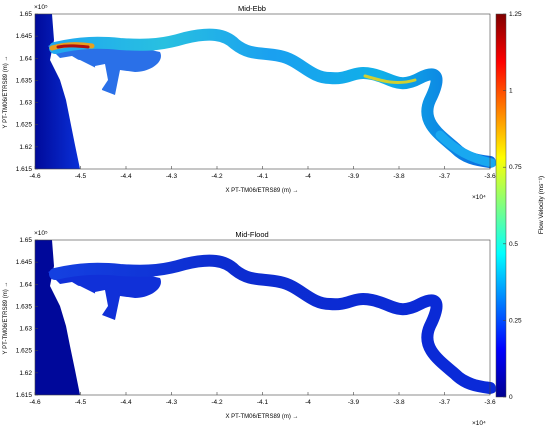 The image size is (550, 429). I want to click on colorbar-tick-label: 0.75, so click(515, 167).